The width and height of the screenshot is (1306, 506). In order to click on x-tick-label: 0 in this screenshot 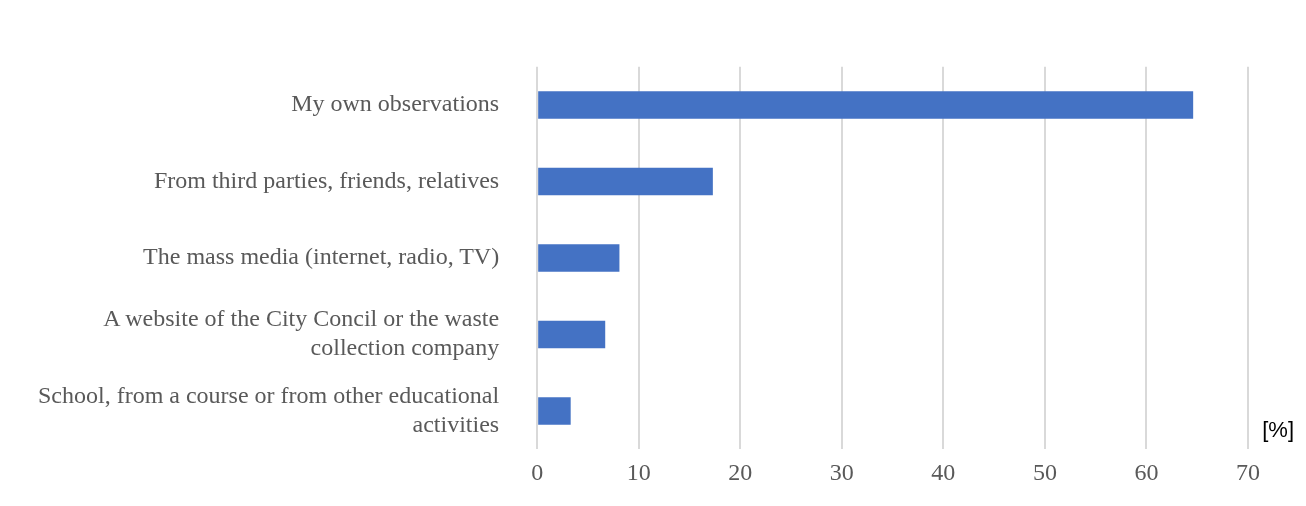, I will do `click(537, 471)`.